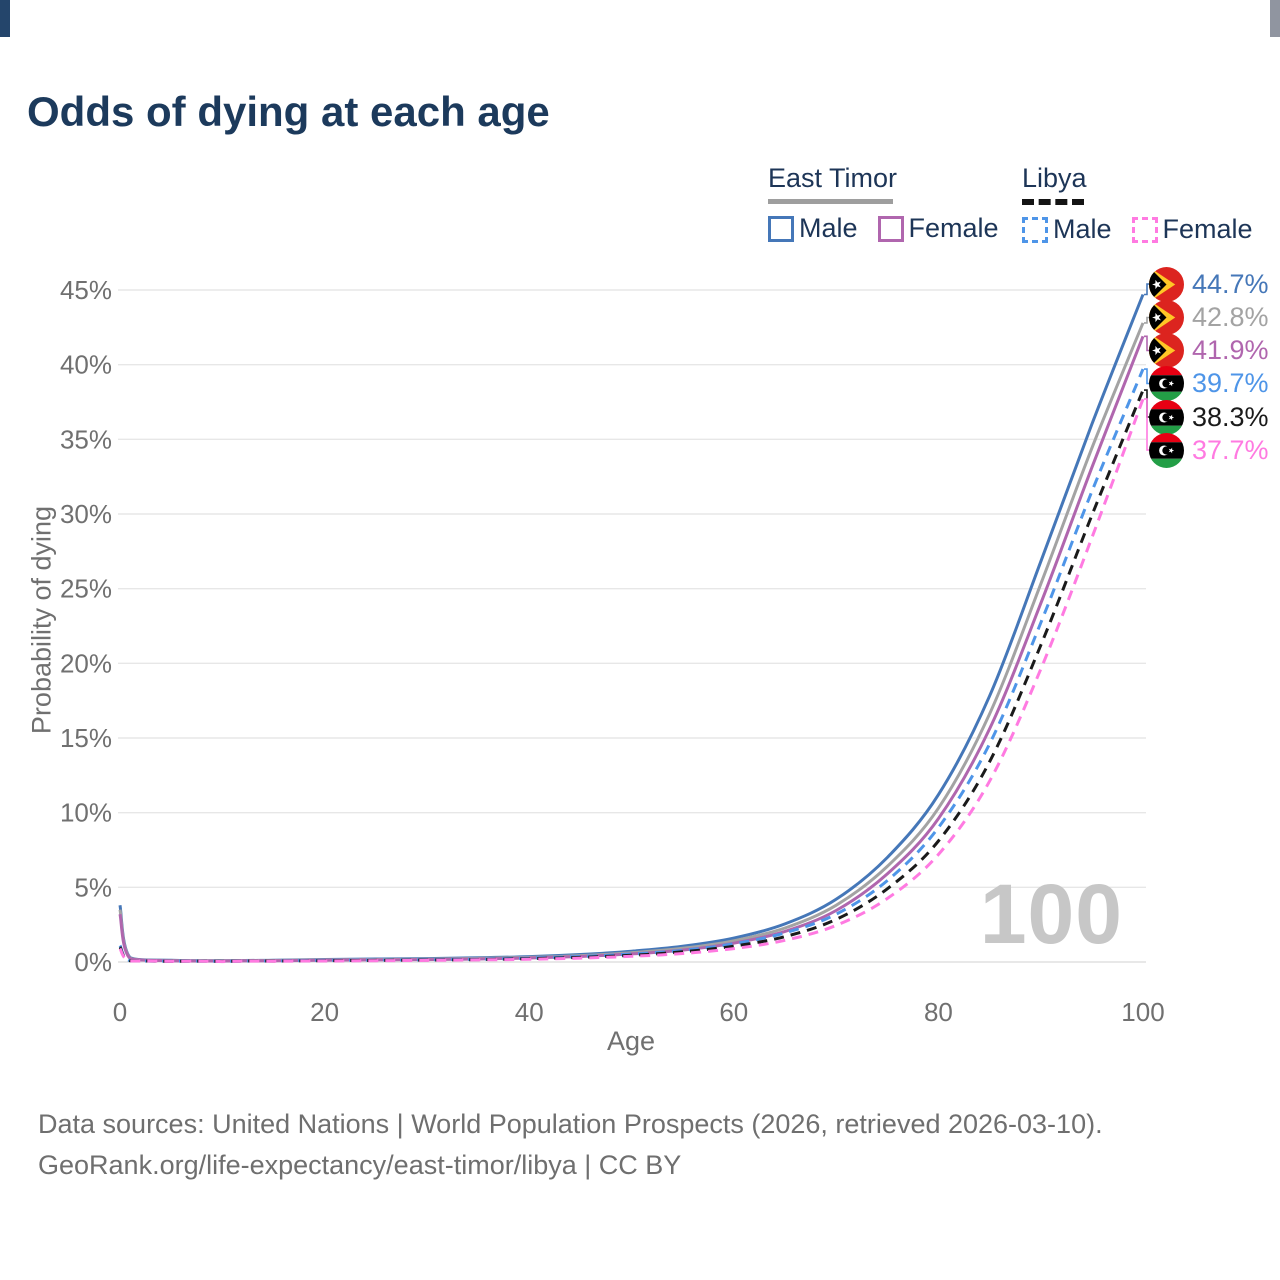 This screenshot has height=1280, width=1280. Describe the element at coordinates (5, 18) in the screenshot. I see `corner-notch-left` at that location.